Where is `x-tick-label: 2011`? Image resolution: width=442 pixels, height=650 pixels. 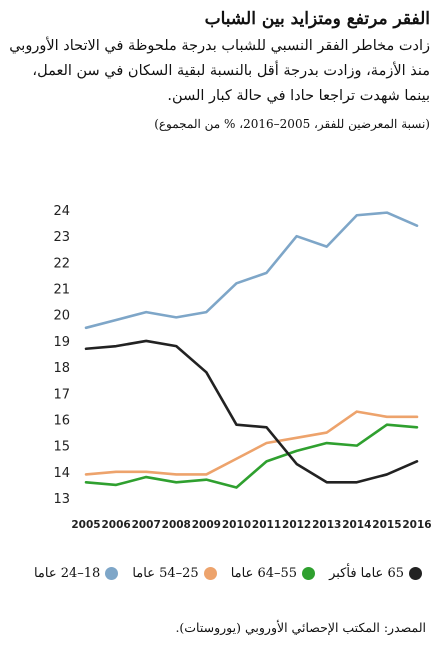 x-tick-label: 2011 is located at coordinates (266, 525).